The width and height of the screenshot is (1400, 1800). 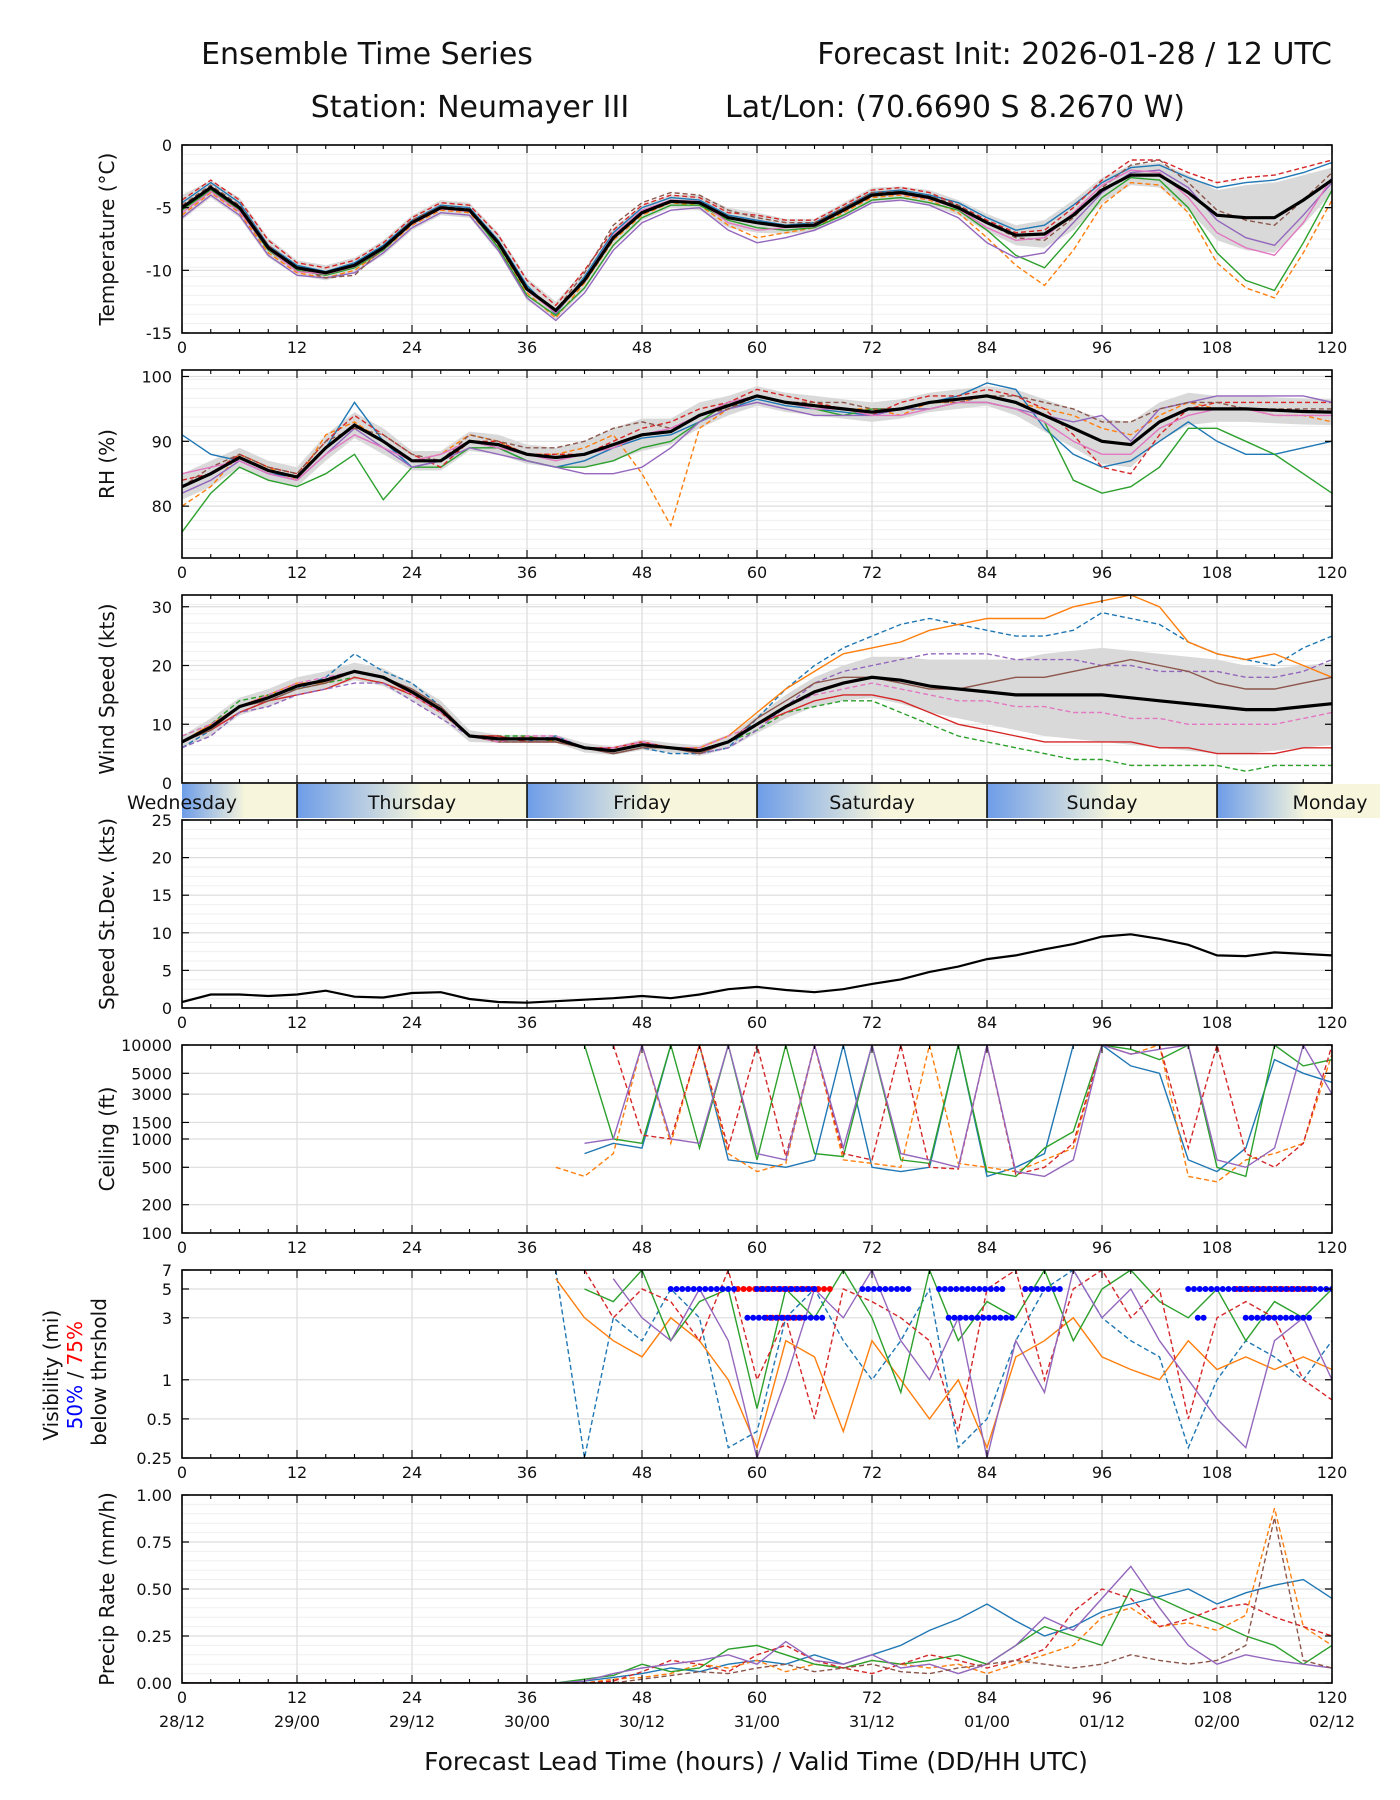 I want to click on y-tick-label: 0.5, so click(x=159, y=1419).